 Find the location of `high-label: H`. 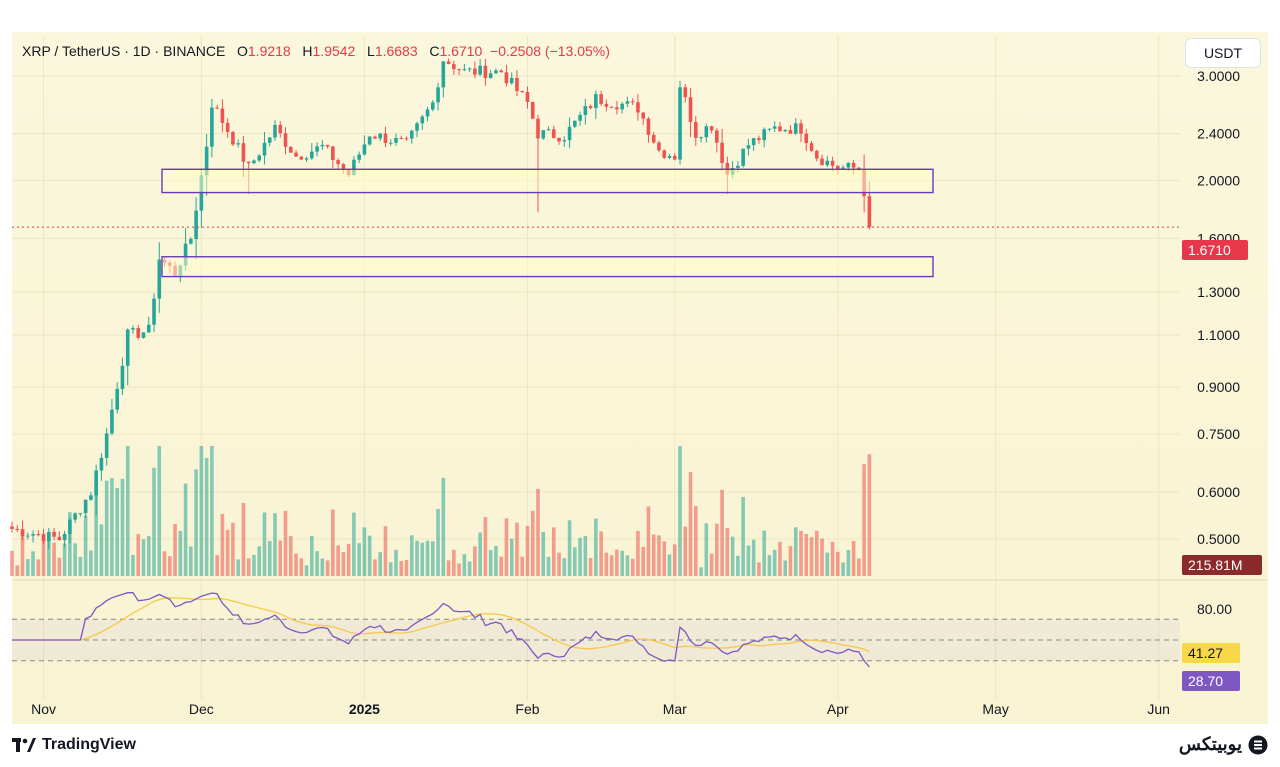

high-label: H is located at coordinates (307, 51).